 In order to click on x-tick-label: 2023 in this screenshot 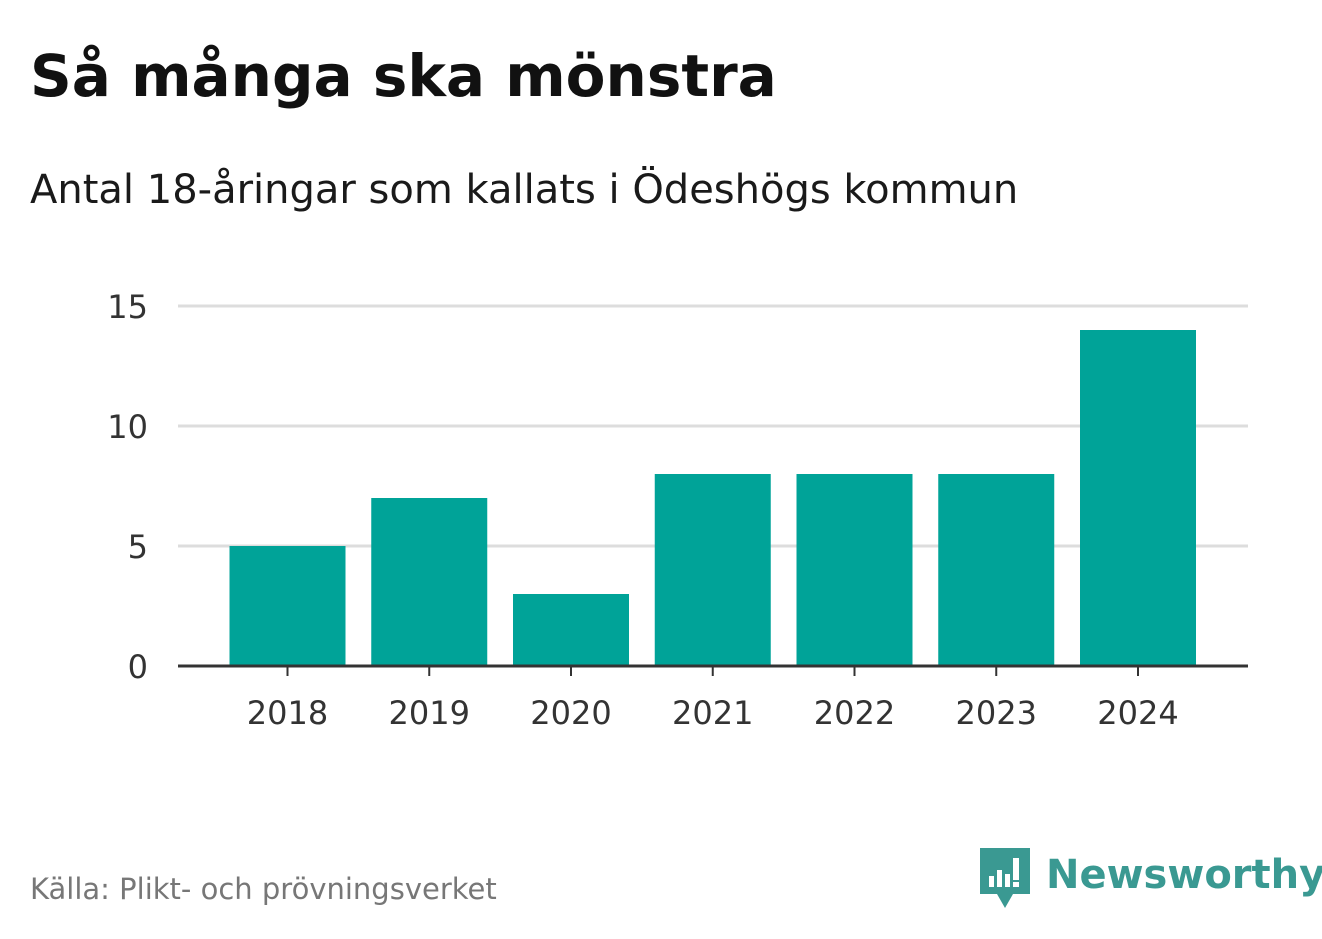, I will do `click(996, 713)`.